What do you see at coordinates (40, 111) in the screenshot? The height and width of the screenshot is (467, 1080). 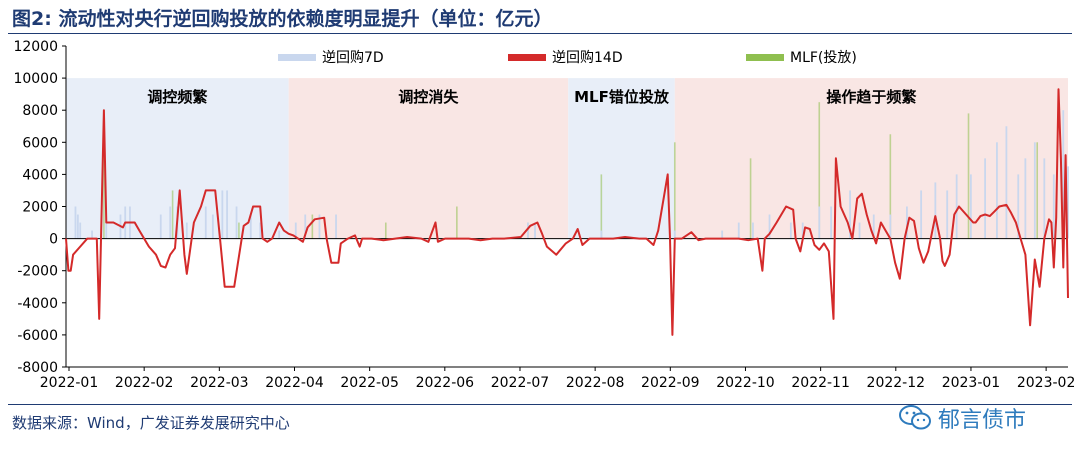 I see `y-tick-label: 8000` at bounding box center [40, 111].